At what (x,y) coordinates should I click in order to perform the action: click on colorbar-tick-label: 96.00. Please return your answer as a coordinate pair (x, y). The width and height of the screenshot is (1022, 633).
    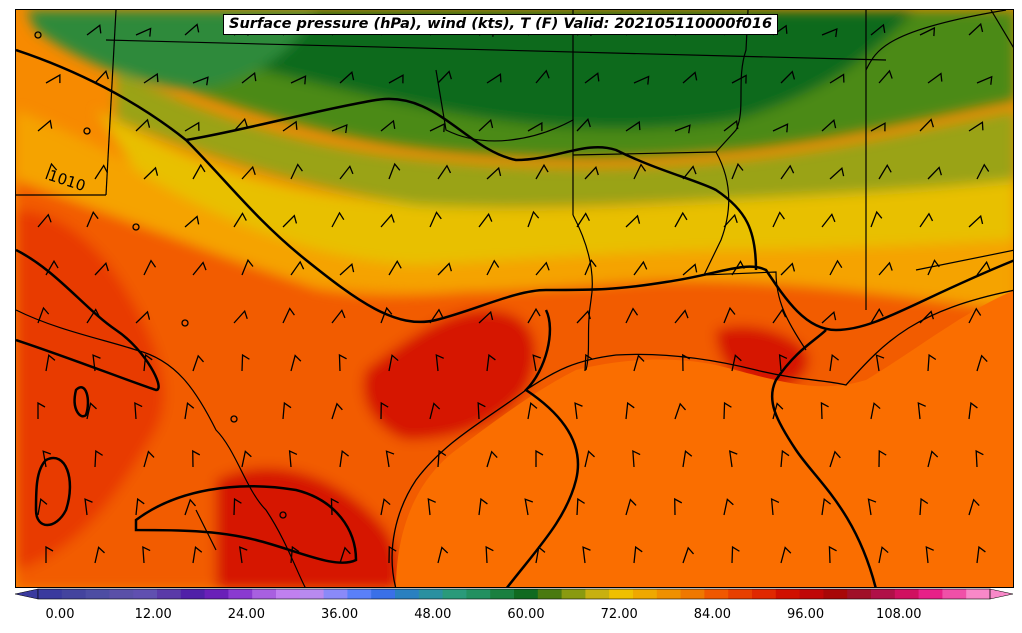
    Looking at the image, I should click on (805, 614).